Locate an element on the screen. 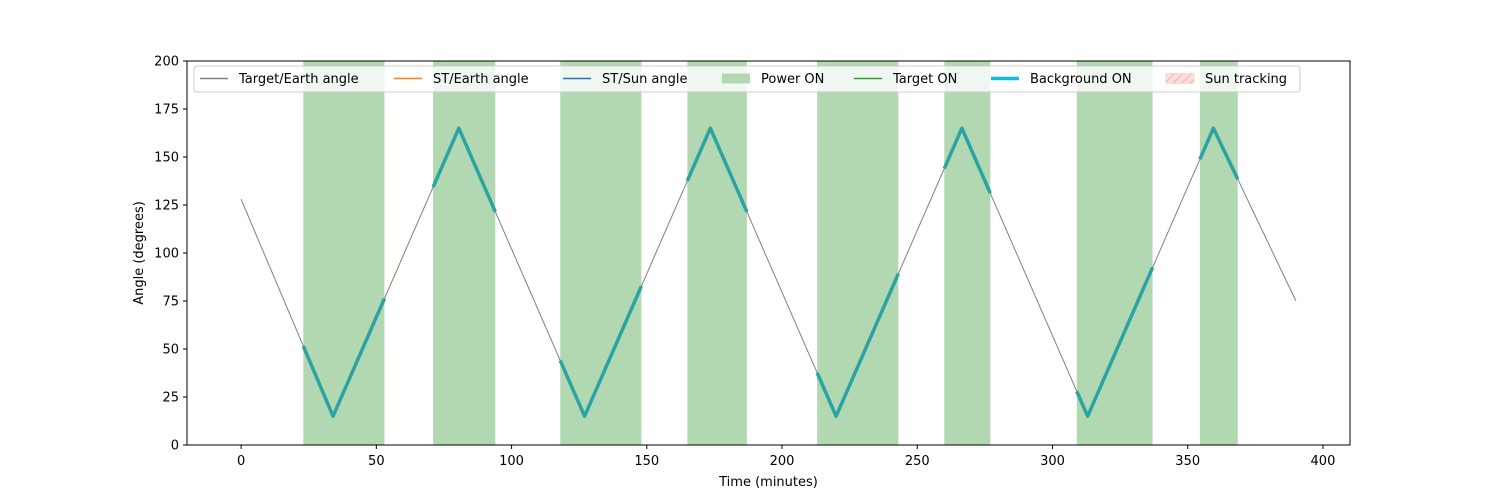 This screenshot has height=500, width=1500. x-tick-label: 50 is located at coordinates (376, 461).